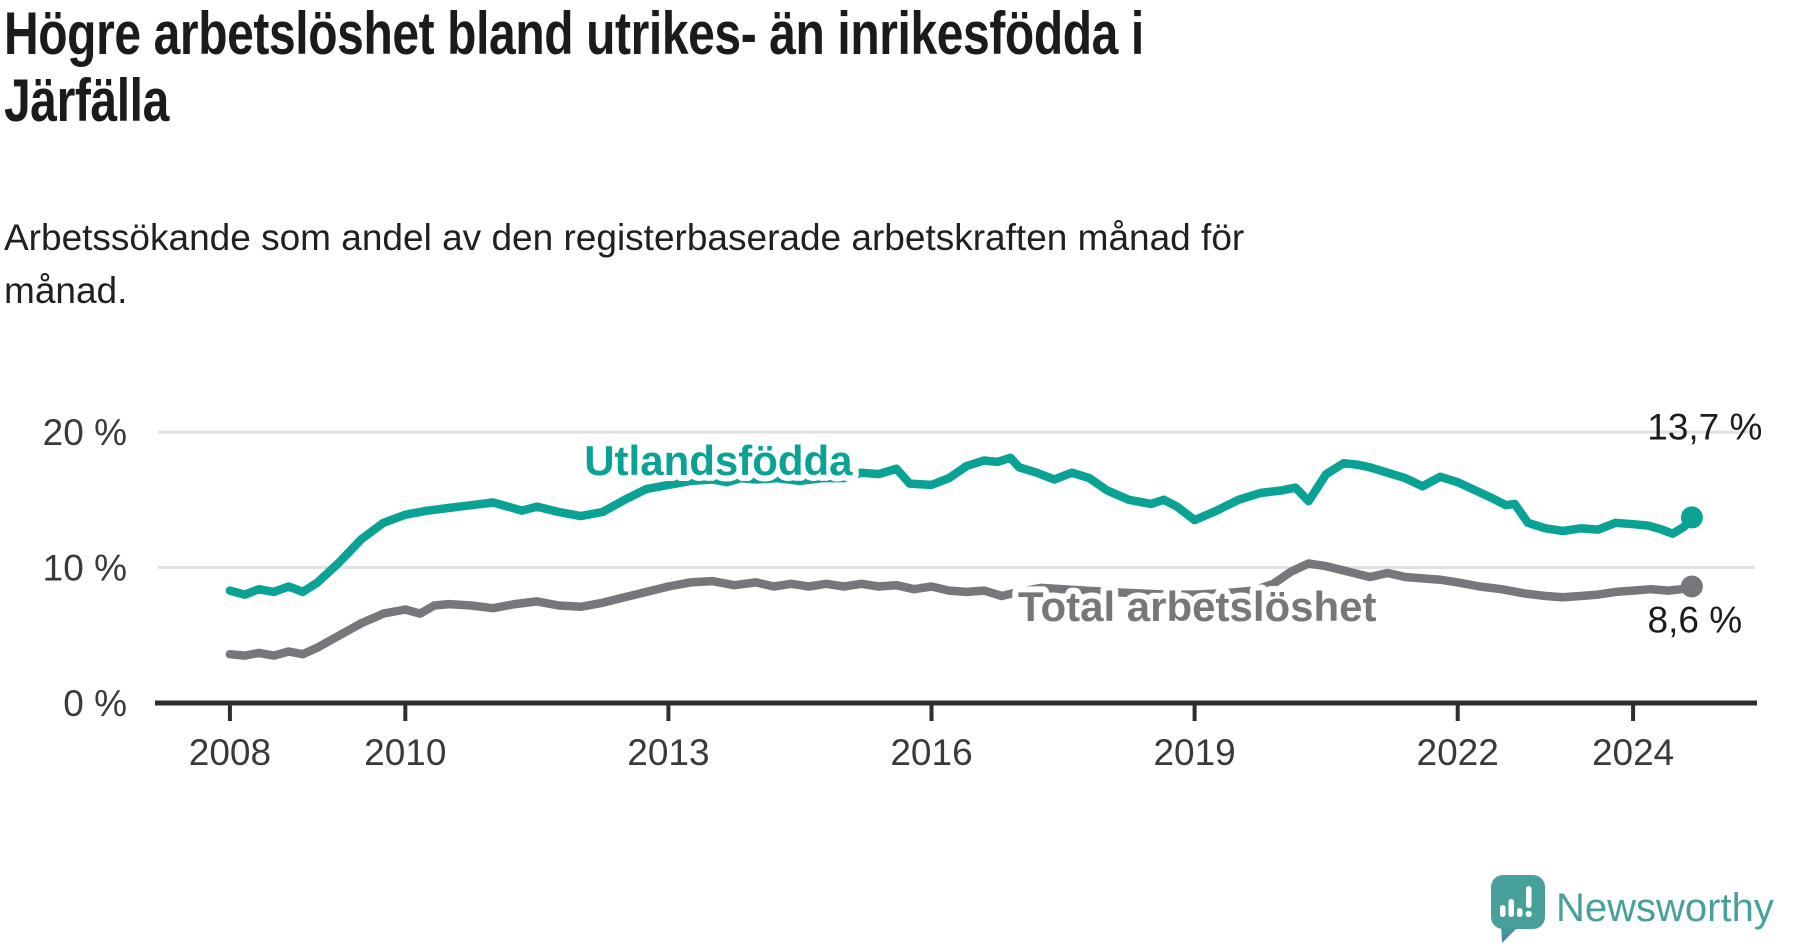 The height and width of the screenshot is (948, 1800). Describe the element at coordinates (1633, 752) in the screenshot. I see `x-tick-label-2024: 2024` at that location.